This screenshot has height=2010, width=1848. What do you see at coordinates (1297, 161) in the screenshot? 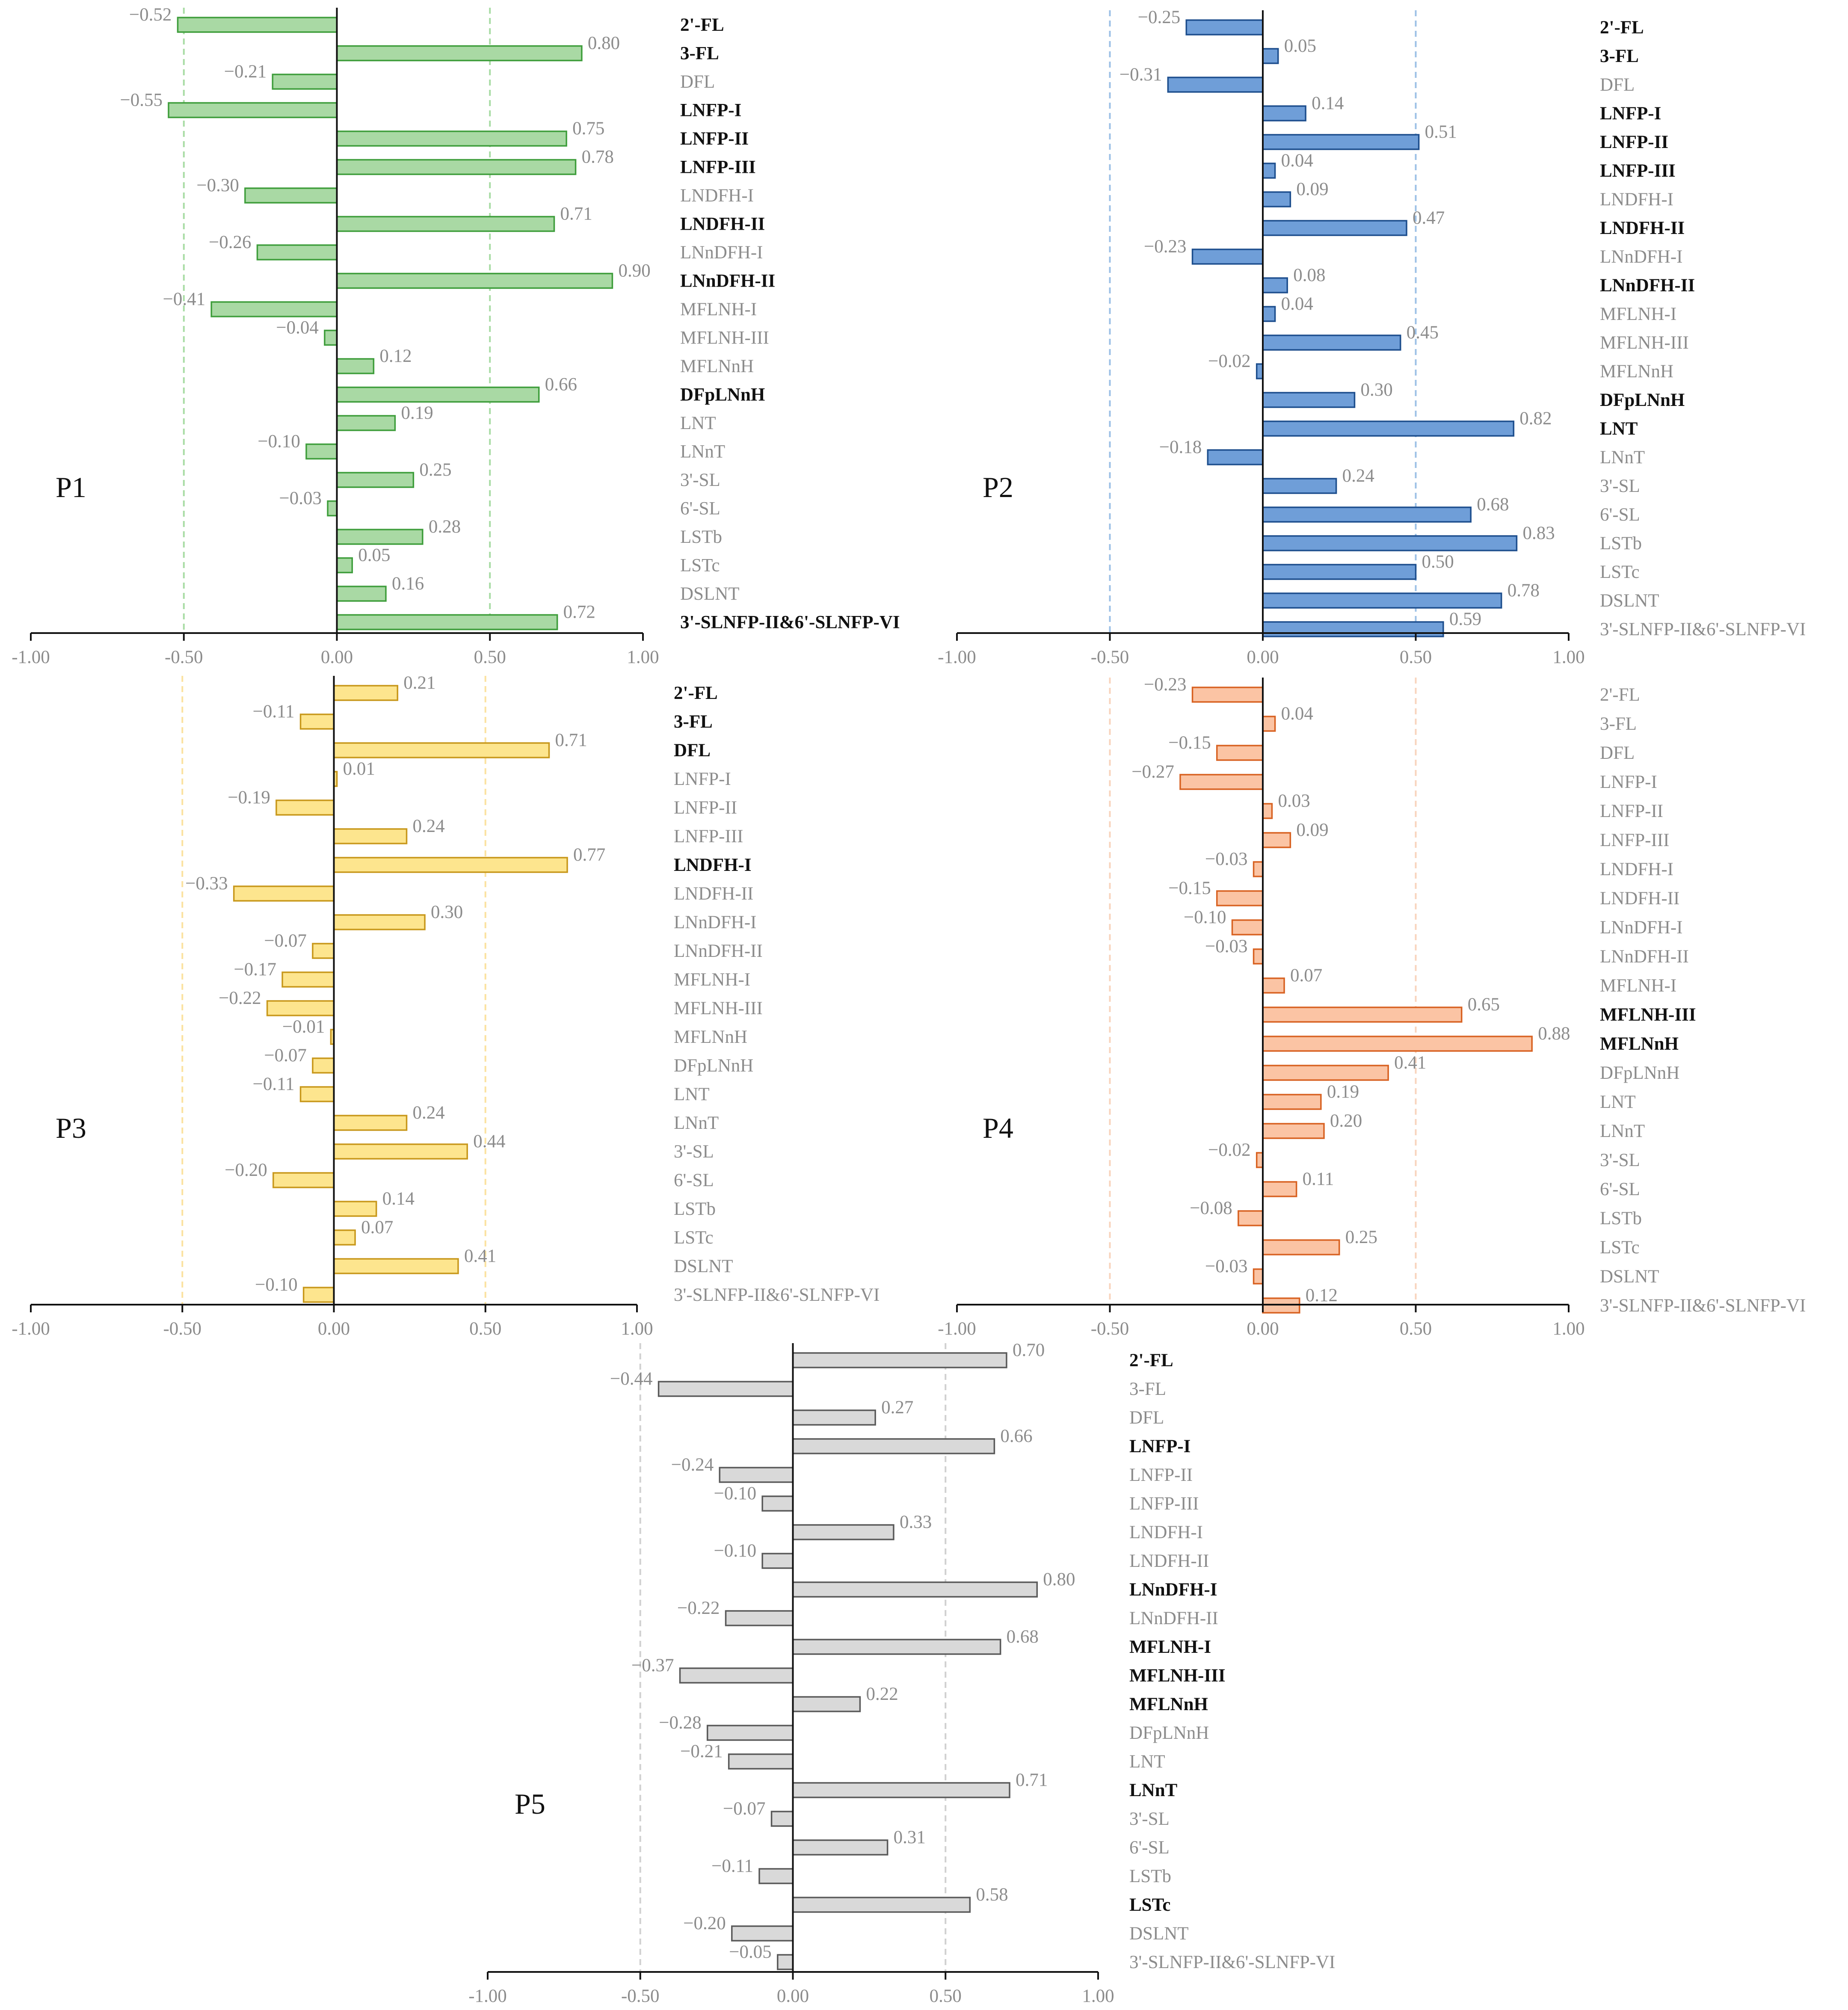
I see `bar-value-label: 0.04` at bounding box center [1297, 161].